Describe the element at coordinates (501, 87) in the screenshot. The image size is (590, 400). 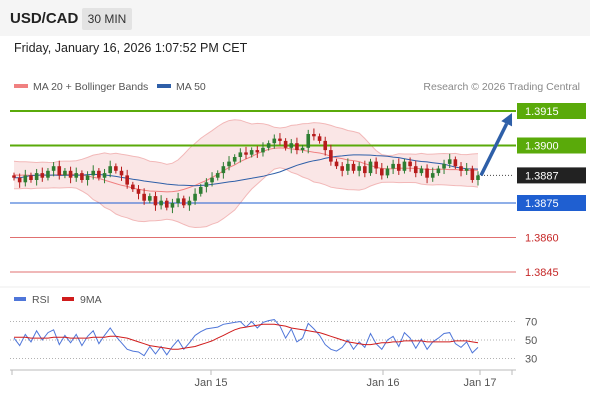
I see `credit-text: Research © 2026 Trading Central` at that location.